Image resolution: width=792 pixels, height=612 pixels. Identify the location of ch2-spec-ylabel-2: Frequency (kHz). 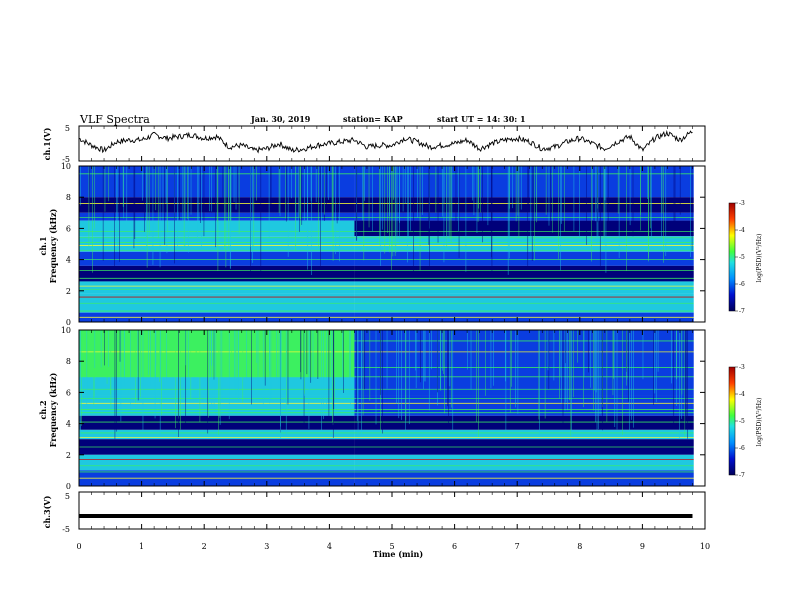
(53, 409).